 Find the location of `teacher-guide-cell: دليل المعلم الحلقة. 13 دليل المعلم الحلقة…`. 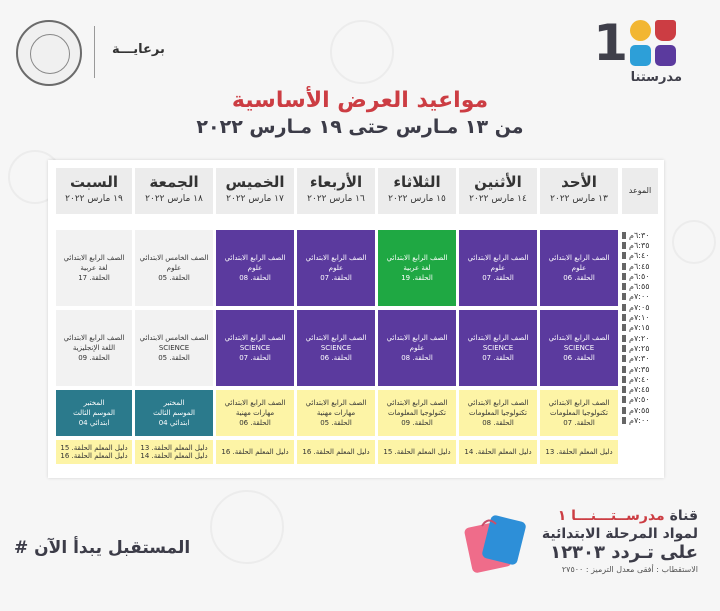

teacher-guide-cell: دليل المعلم الحلقة. 13 دليل المعلم الحلقة… is located at coordinates (174, 452).